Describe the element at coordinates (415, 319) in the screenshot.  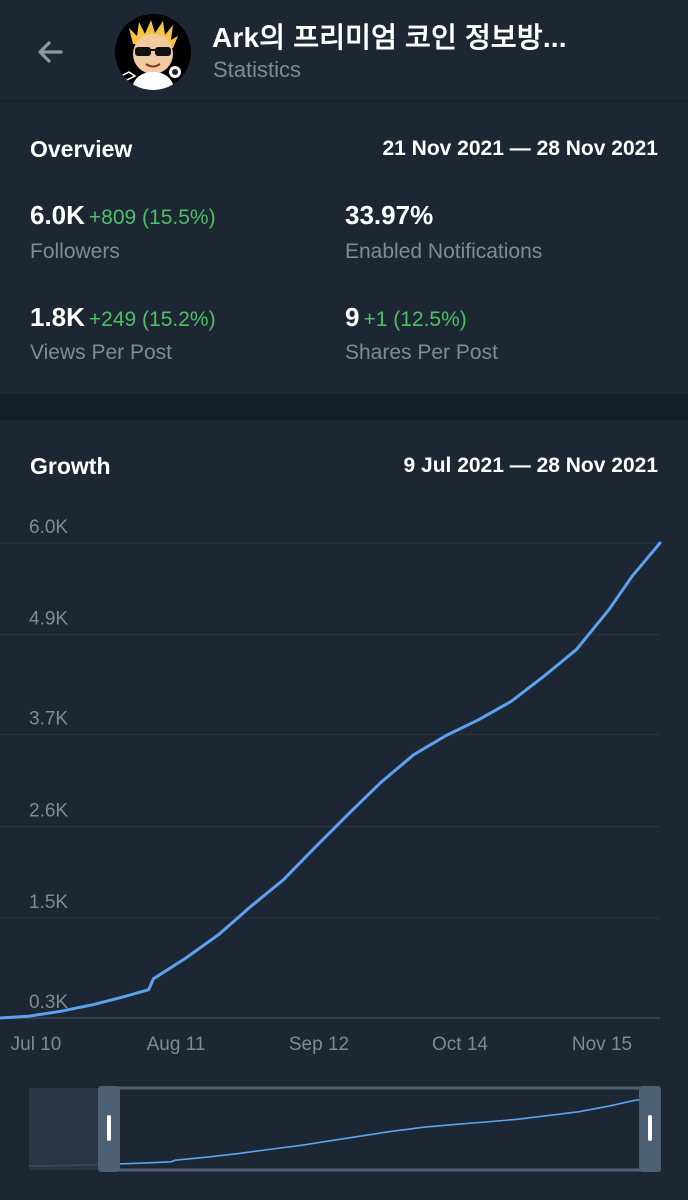
I see `stat-delta: +1 (12.5%)` at that location.